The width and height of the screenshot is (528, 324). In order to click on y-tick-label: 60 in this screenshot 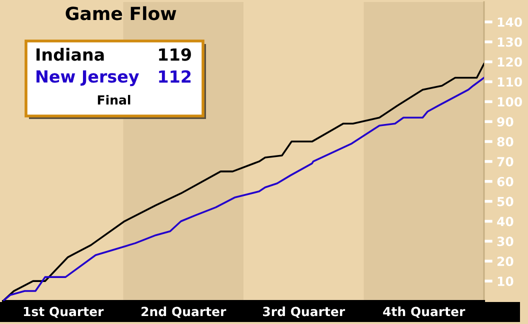, I will do `click(505, 181)`.